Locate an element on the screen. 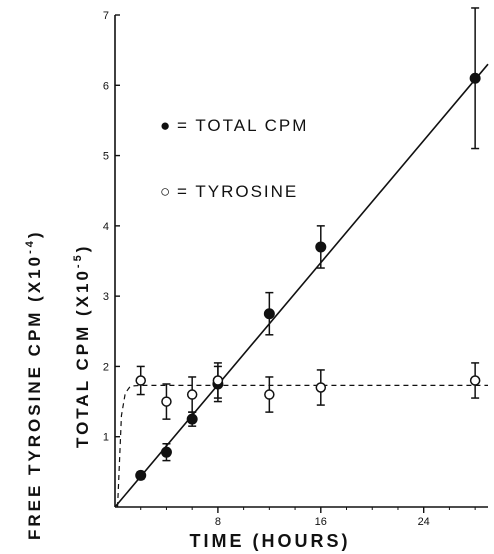 The width and height of the screenshot is (494, 554). y-tick-label: 4 is located at coordinates (106, 227).